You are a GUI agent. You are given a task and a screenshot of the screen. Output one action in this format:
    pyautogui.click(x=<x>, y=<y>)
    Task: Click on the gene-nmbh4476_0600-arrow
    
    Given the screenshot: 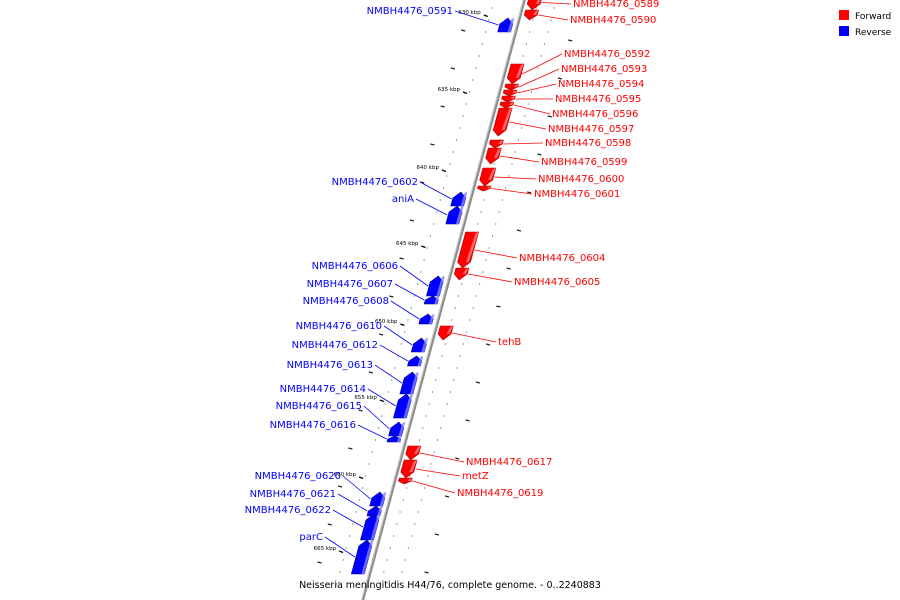 What is the action you would take?
    pyautogui.click(x=488, y=177)
    